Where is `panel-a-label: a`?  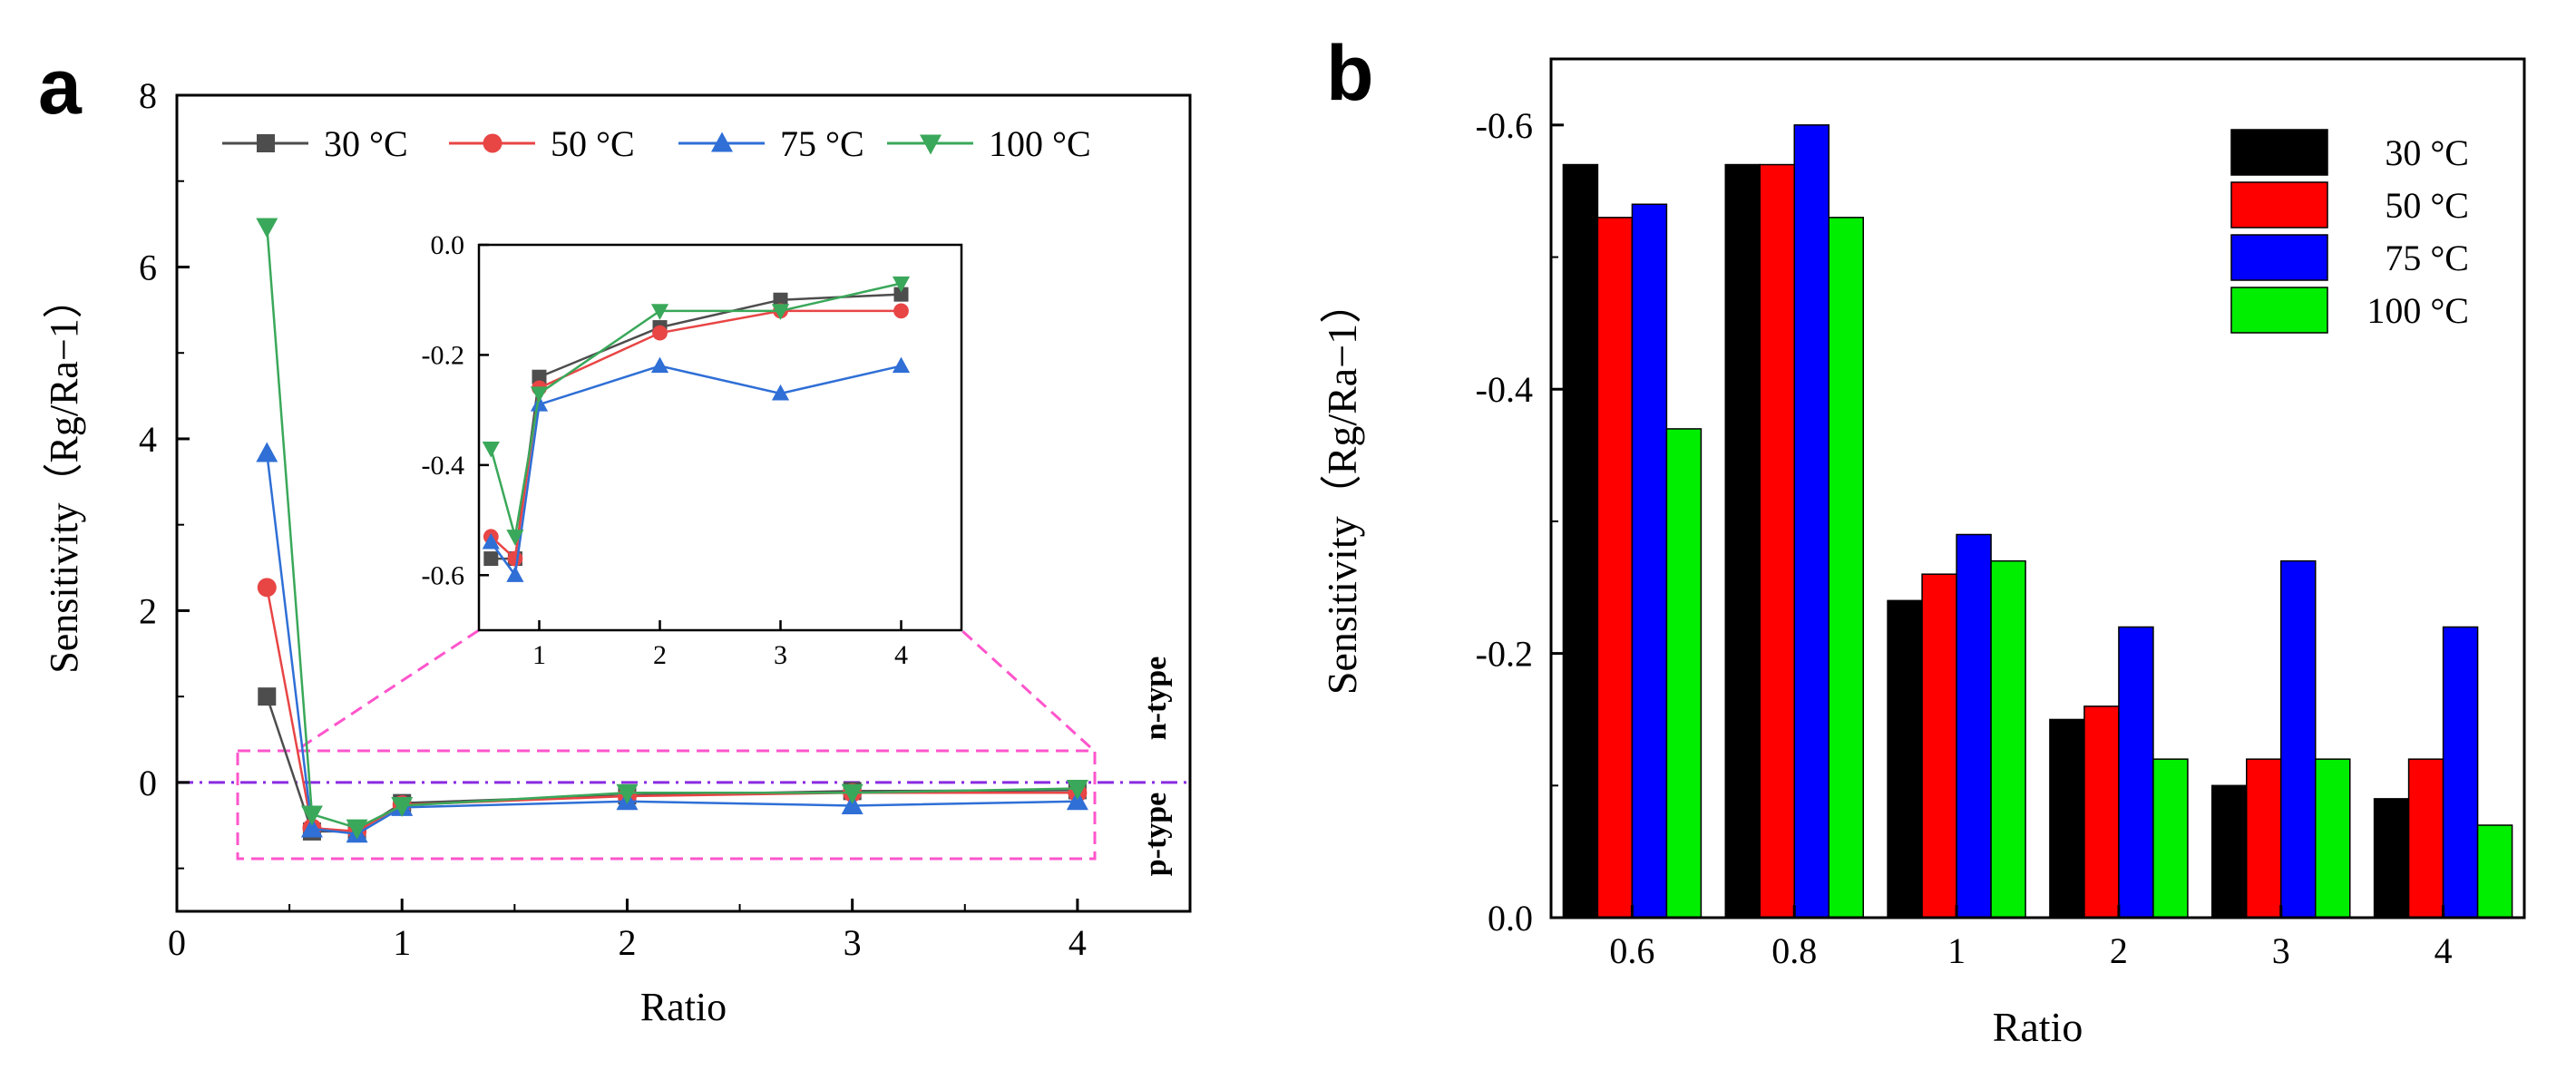
panel-a-label: a is located at coordinates (60, 87).